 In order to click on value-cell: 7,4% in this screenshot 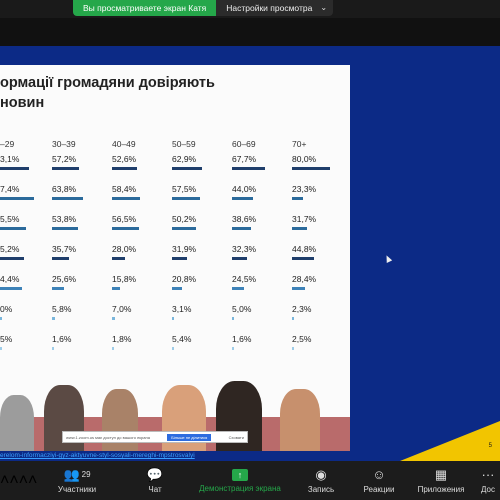, I will do `click(25, 198)`.